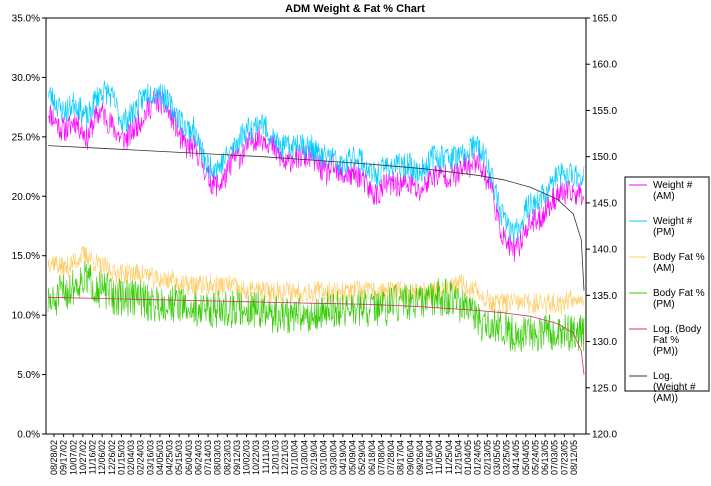 The width and height of the screenshot is (711, 486). Describe the element at coordinates (141, 457) in the screenshot. I see `x-tick-label: 02/24/03` at that location.